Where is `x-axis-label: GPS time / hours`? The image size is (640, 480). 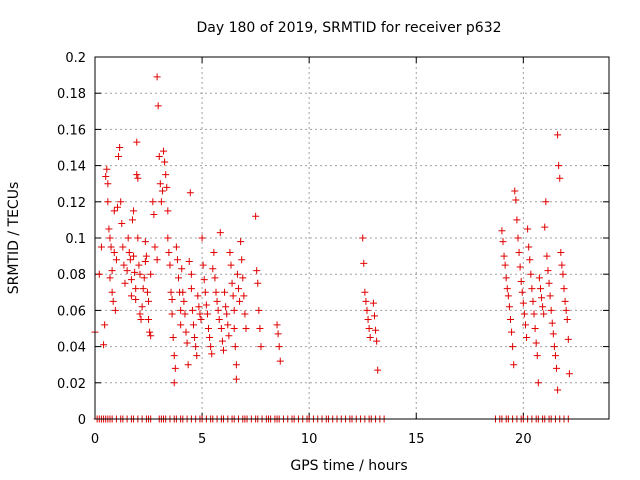
x-axis-label: GPS time / hours is located at coordinates (348, 466).